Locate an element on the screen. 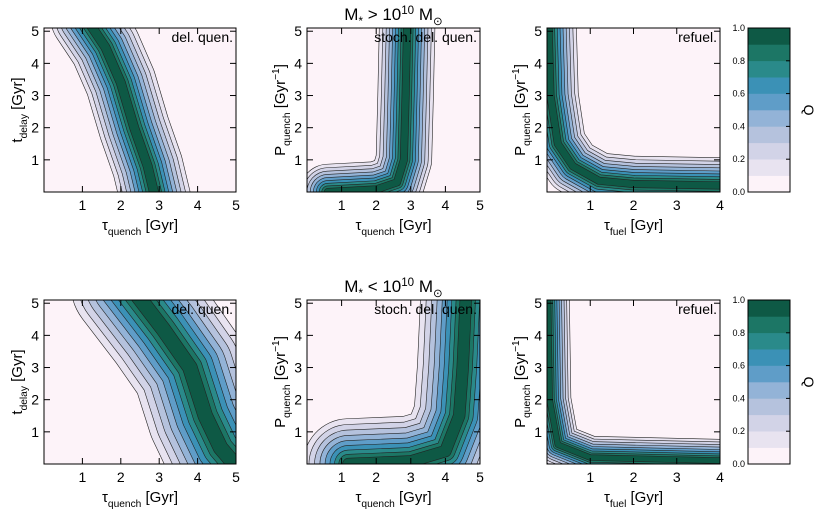 Image resolution: width=830 pixels, height=524 pixels. colorbar-tick-label: 0.4 is located at coordinates (738, 398).